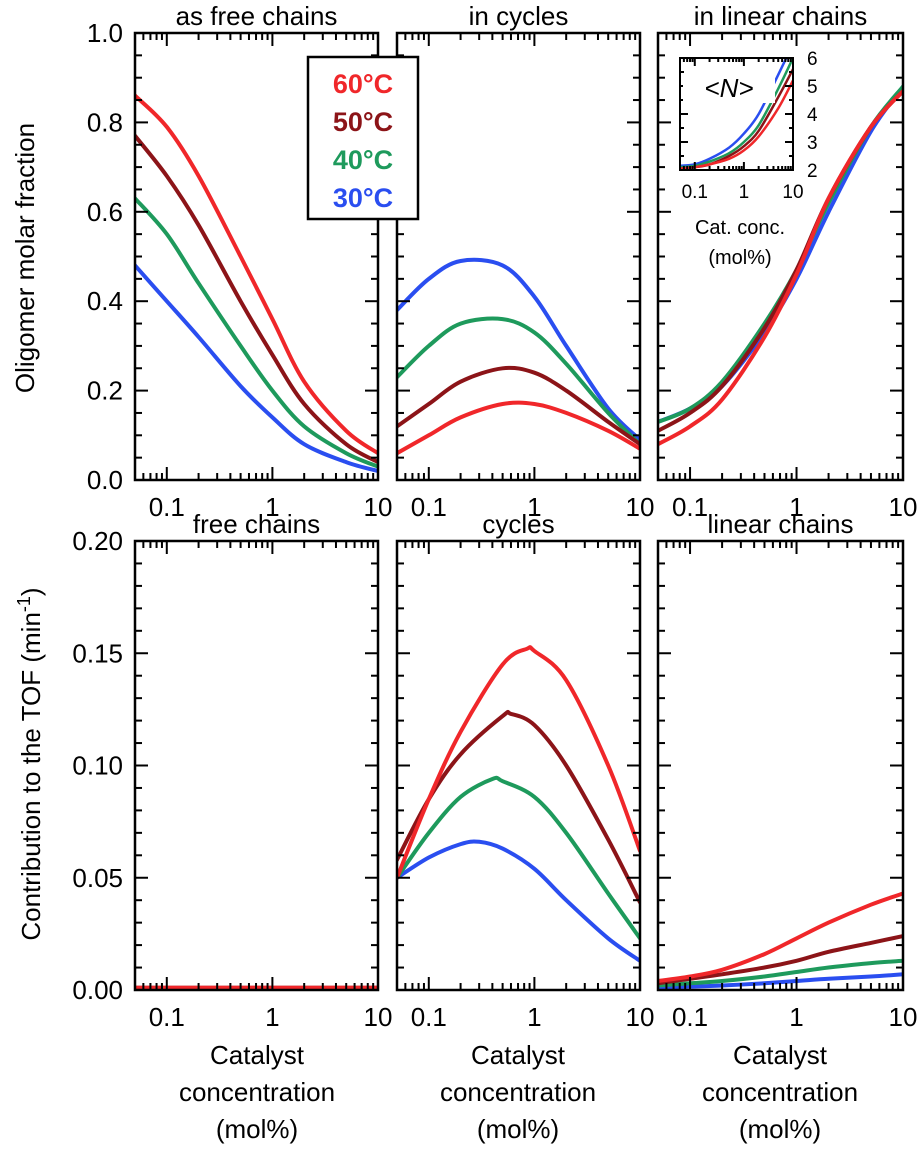 Image resolution: width=922 pixels, height=1153 pixels. I want to click on inset-xlabel-line: (mol%), so click(739, 258).